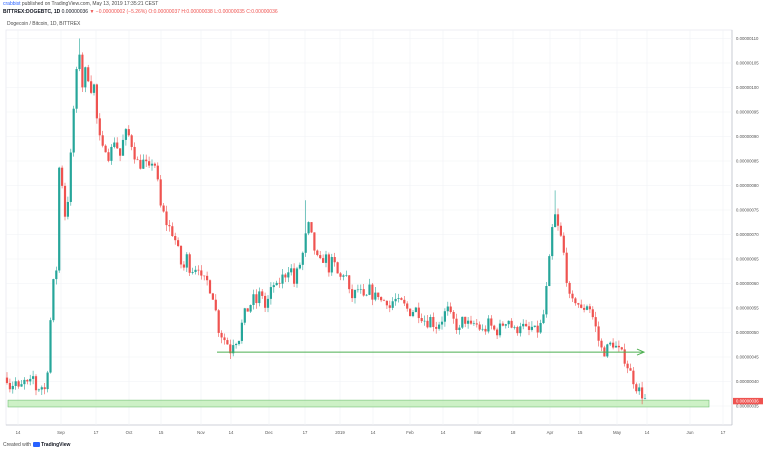 The width and height of the screenshot is (768, 452). Describe the element at coordinates (723, 432) in the screenshot. I see `x-tick-label: 17` at that location.